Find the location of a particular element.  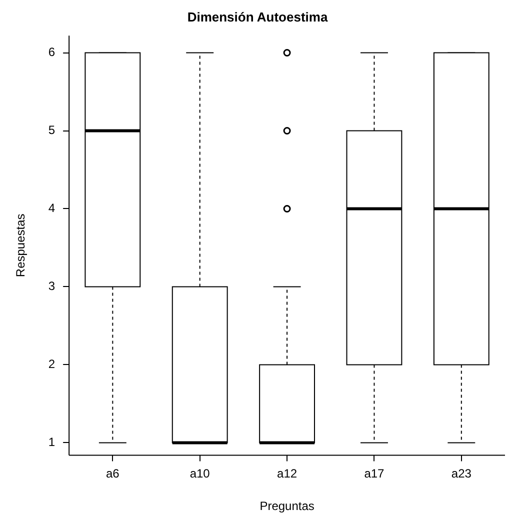

y-tick-label: 2 is located at coordinates (52, 364).